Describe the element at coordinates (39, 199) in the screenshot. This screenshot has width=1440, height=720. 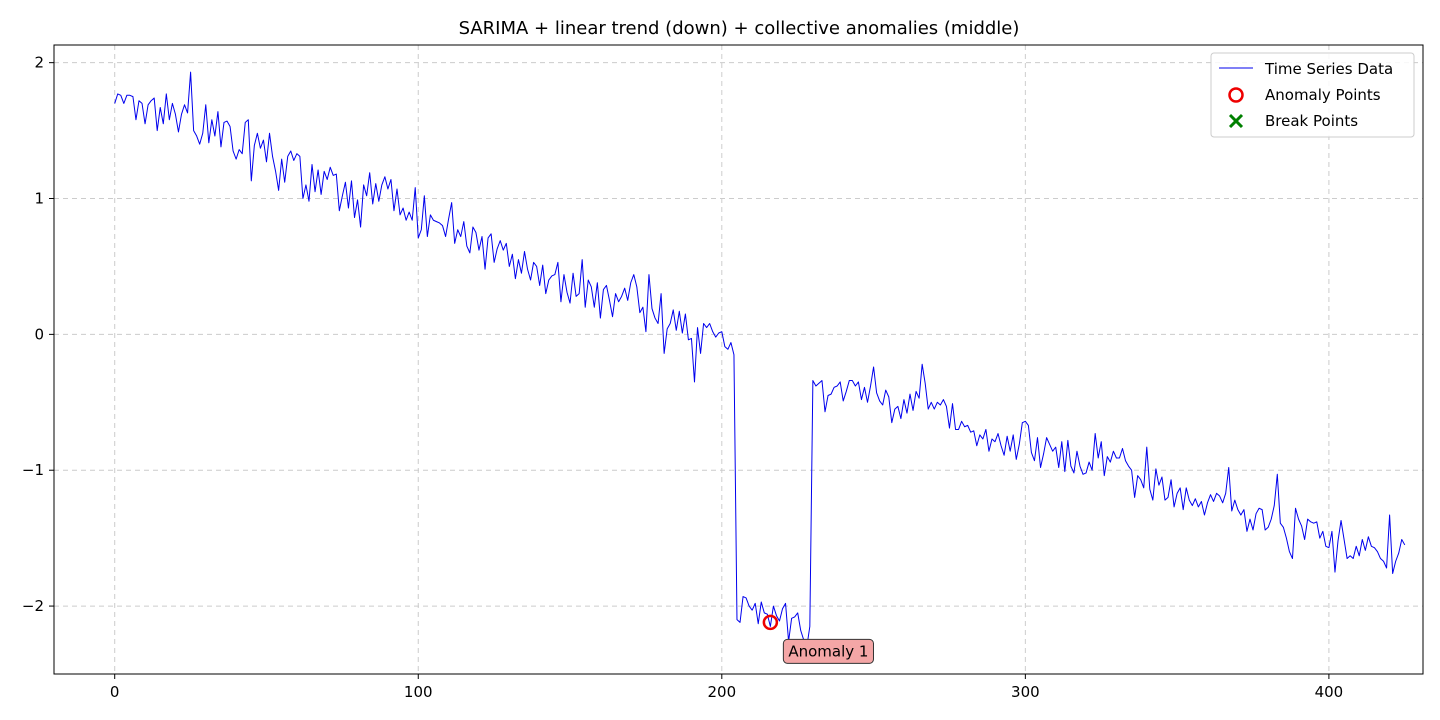
I see `y-tick-label: 1` at that location.